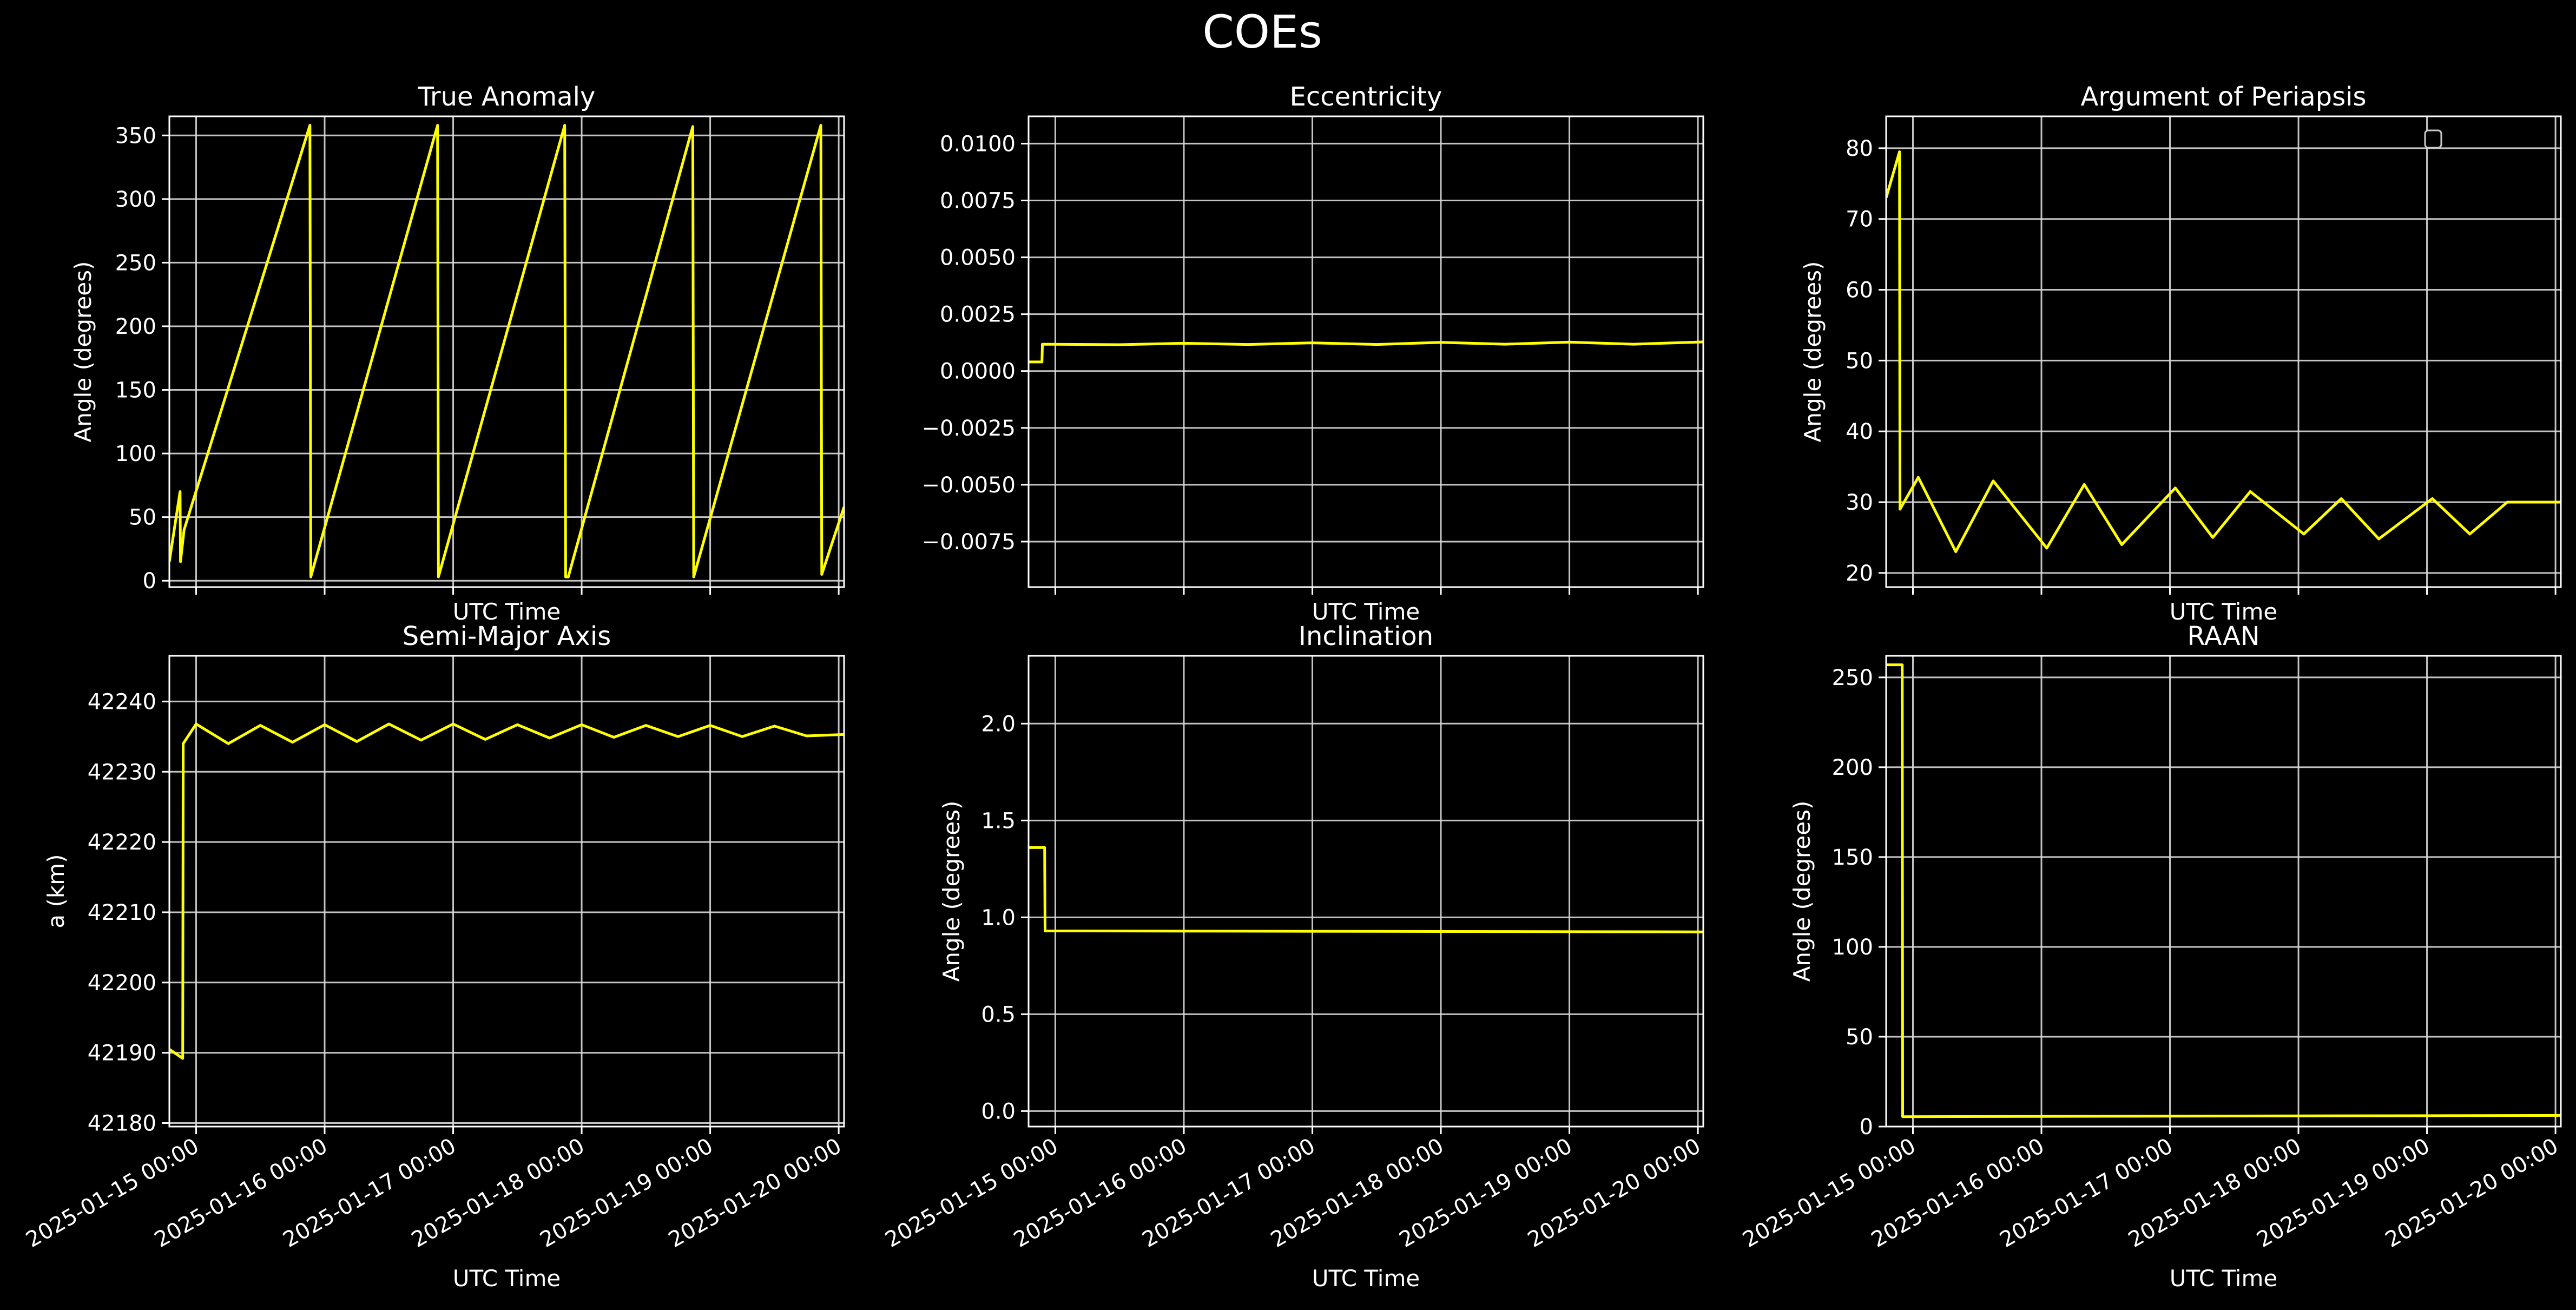 The width and height of the screenshot is (2576, 1310). I want to click on y-tick-label: 0.0100, so click(978, 143).